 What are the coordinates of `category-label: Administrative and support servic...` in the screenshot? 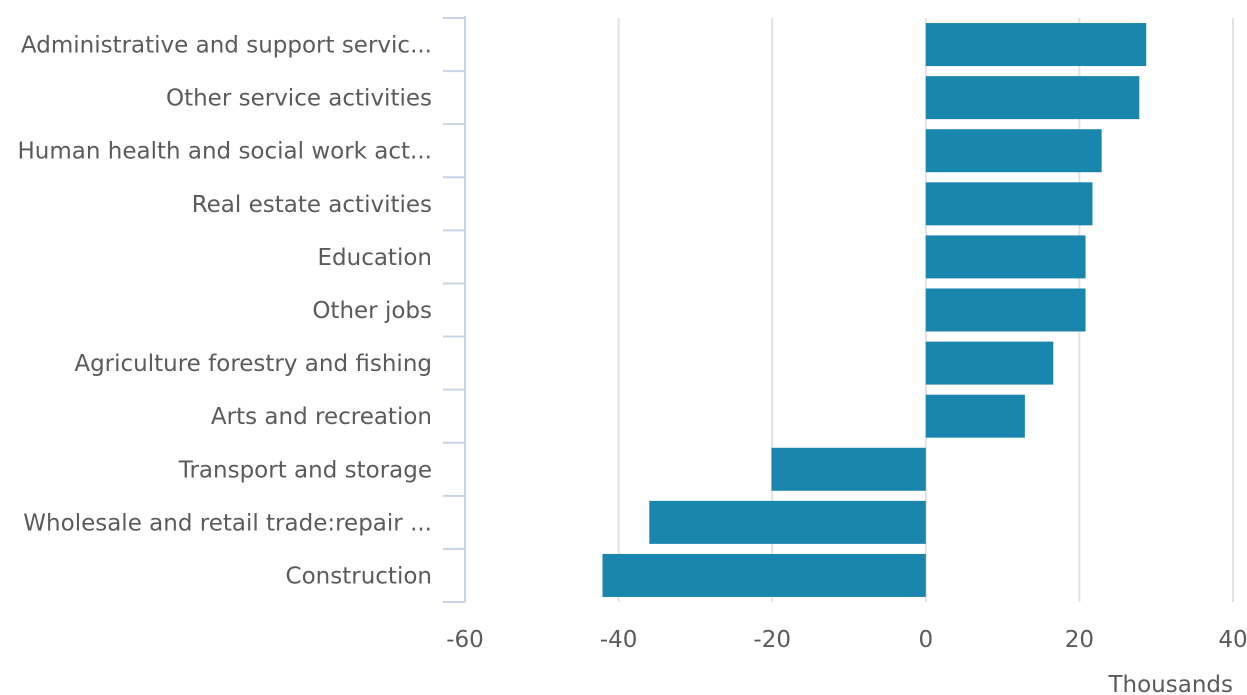 It's located at (226, 46).